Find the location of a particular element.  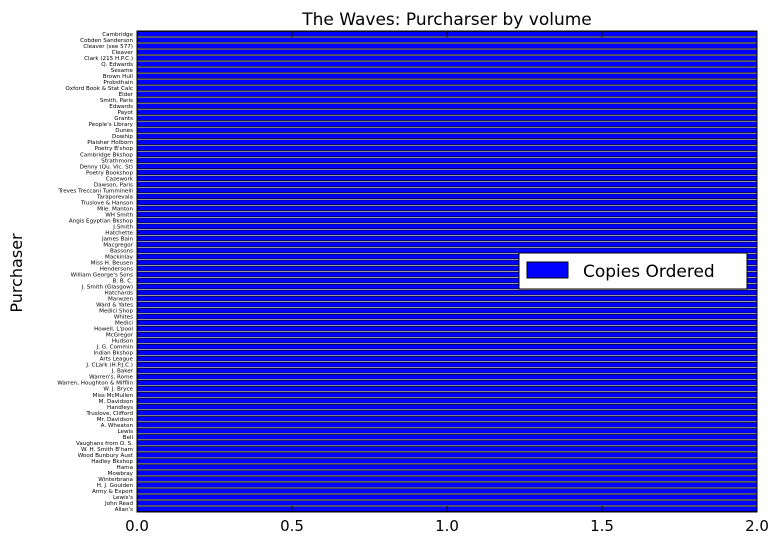

y-tick-label: Allan's is located at coordinates (124, 510).